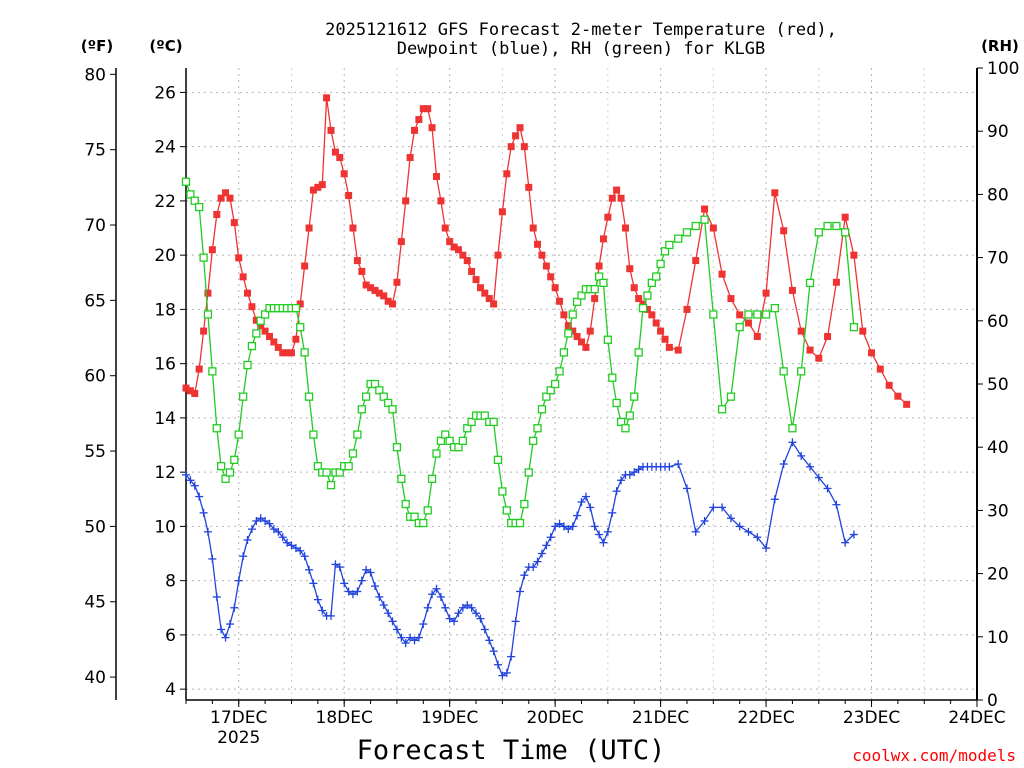 Image resolution: width=1024 pixels, height=768 pixels. I want to click on rh-tick-label: 100, so click(1003, 69).